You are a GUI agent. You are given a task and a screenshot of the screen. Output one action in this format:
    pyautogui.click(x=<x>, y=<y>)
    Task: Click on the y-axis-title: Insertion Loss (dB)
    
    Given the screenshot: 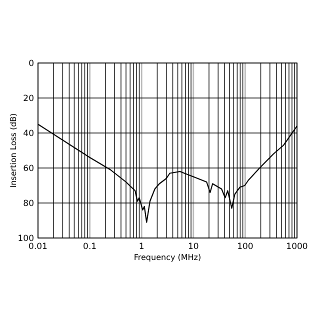 What is the action you would take?
    pyautogui.click(x=13, y=150)
    